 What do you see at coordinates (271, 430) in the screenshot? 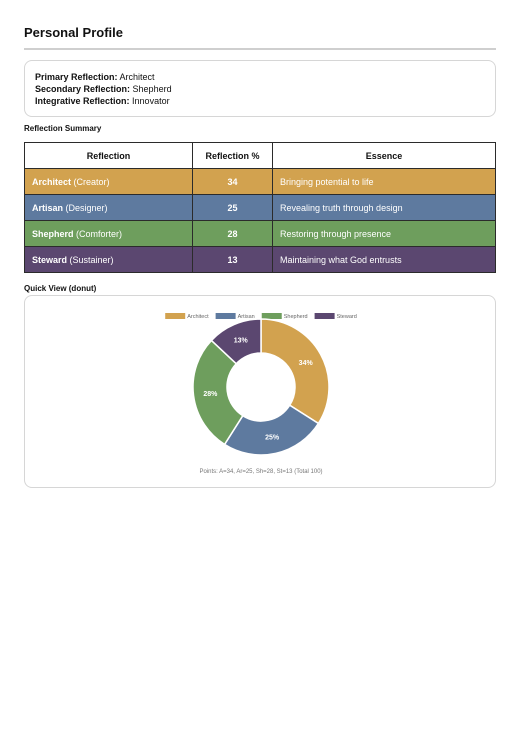
I see `donut-slice-artisan` at bounding box center [271, 430].